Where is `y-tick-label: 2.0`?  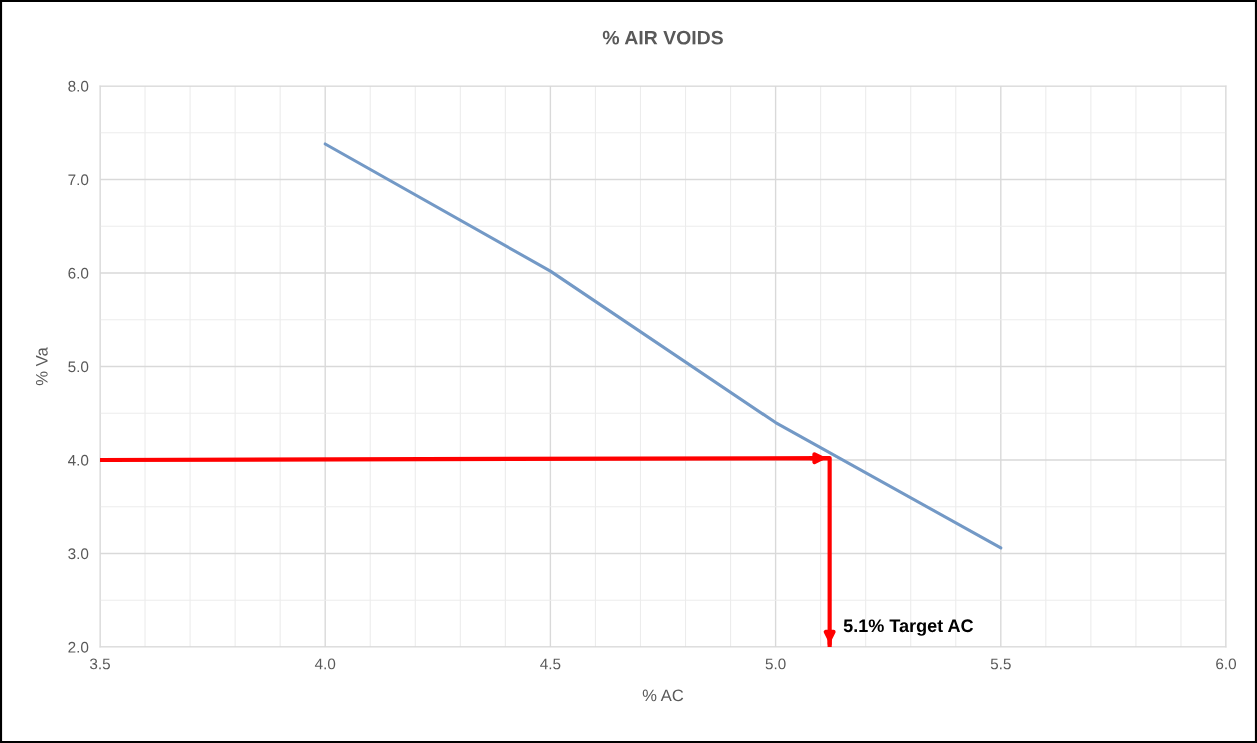 y-tick-label: 2.0 is located at coordinates (78, 647).